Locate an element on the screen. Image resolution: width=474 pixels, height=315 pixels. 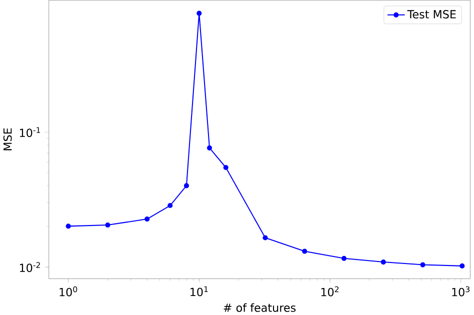
y-axis-title: MSE is located at coordinates (7, 139).